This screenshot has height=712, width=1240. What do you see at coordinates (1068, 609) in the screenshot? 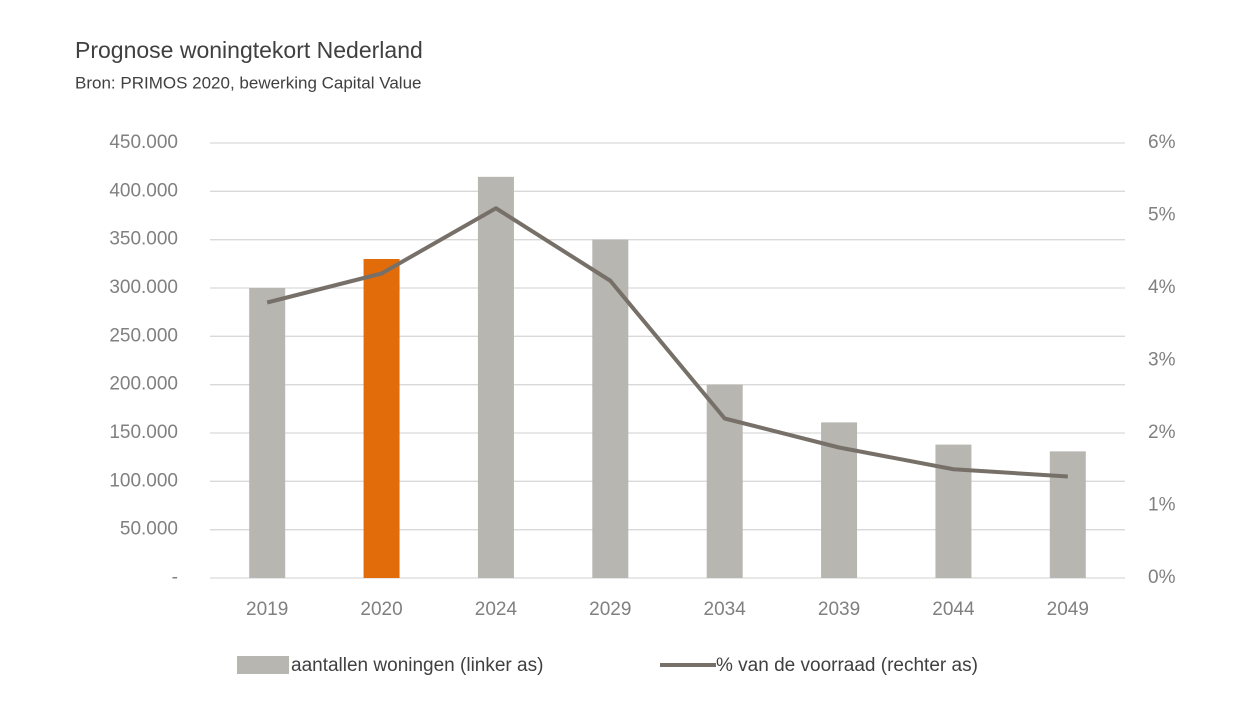
I see `x-tick-label: 2049` at bounding box center [1068, 609].